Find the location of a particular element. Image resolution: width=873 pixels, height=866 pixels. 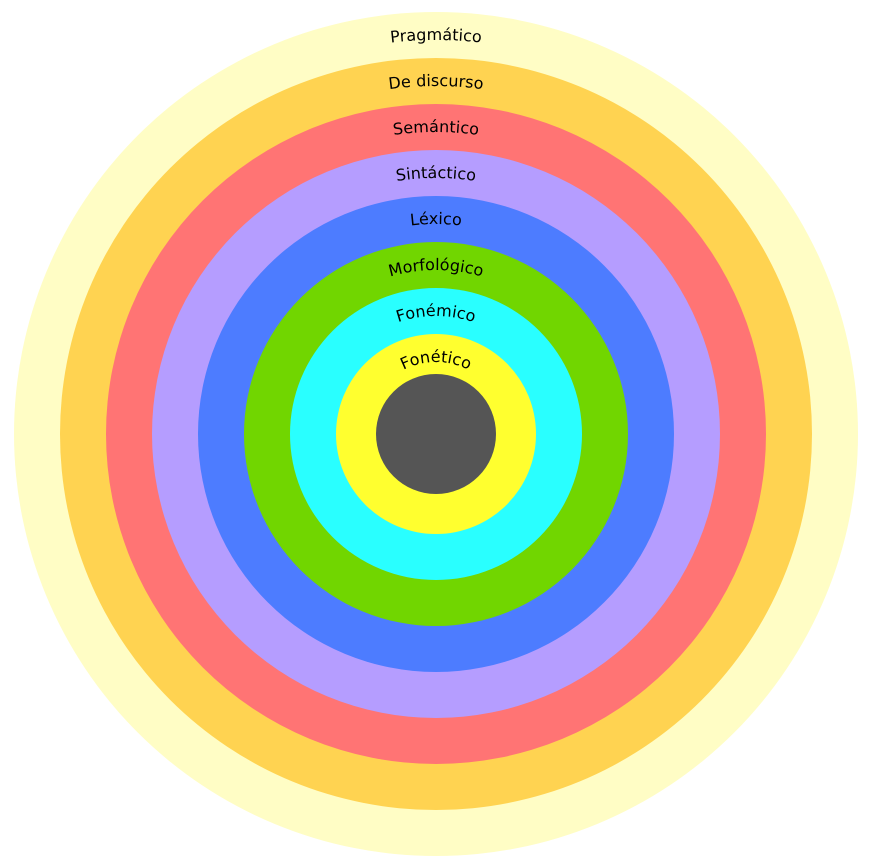

ring-label-text-pragmatico: Pragmático is located at coordinates (436, 36).